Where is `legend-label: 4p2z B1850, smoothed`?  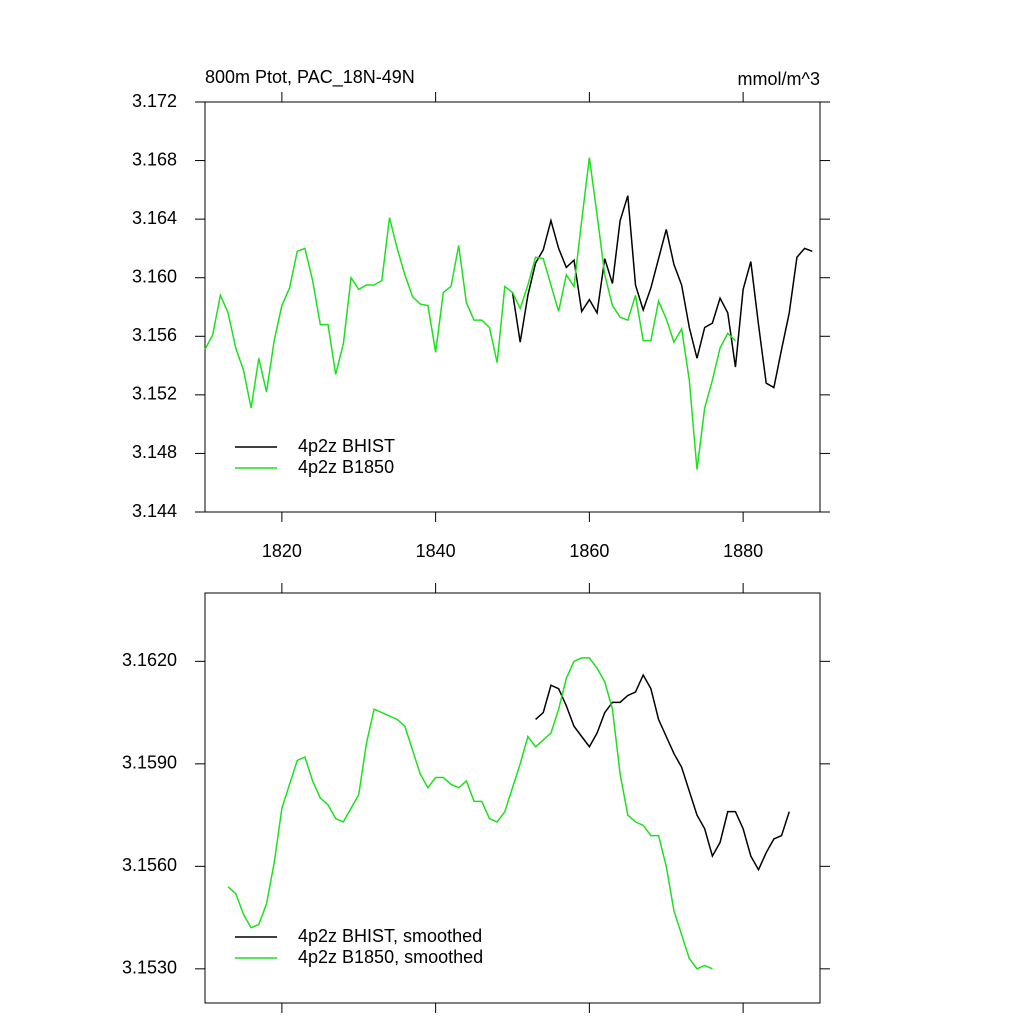
legend-label: 4p2z B1850, smoothed is located at coordinates (390, 957).